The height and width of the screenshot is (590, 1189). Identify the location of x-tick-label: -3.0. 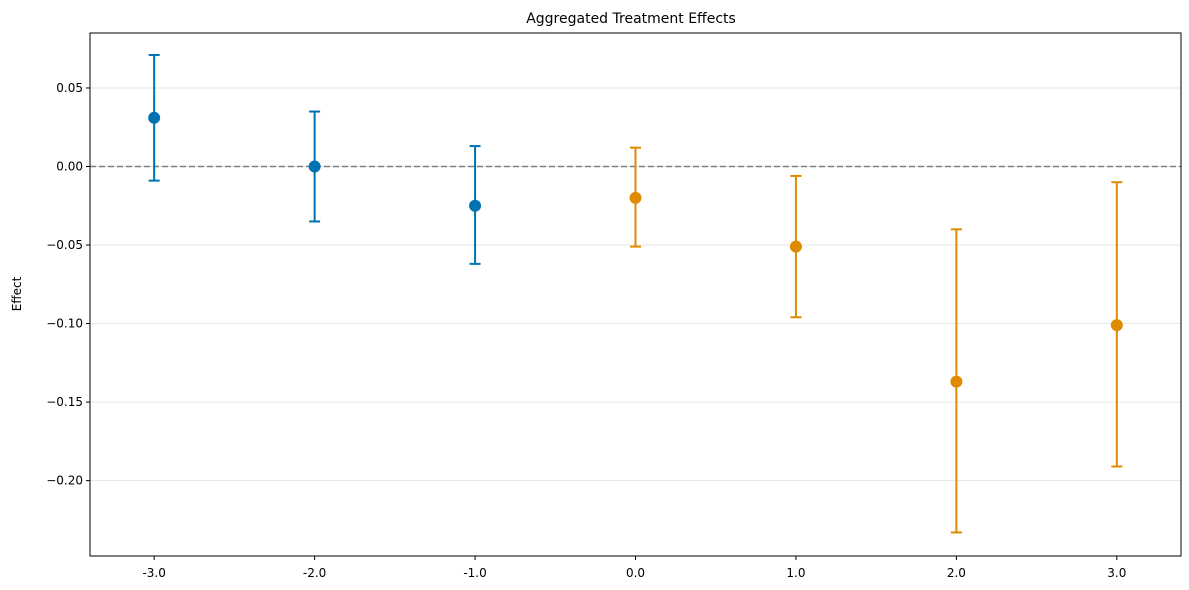
(153, 573).